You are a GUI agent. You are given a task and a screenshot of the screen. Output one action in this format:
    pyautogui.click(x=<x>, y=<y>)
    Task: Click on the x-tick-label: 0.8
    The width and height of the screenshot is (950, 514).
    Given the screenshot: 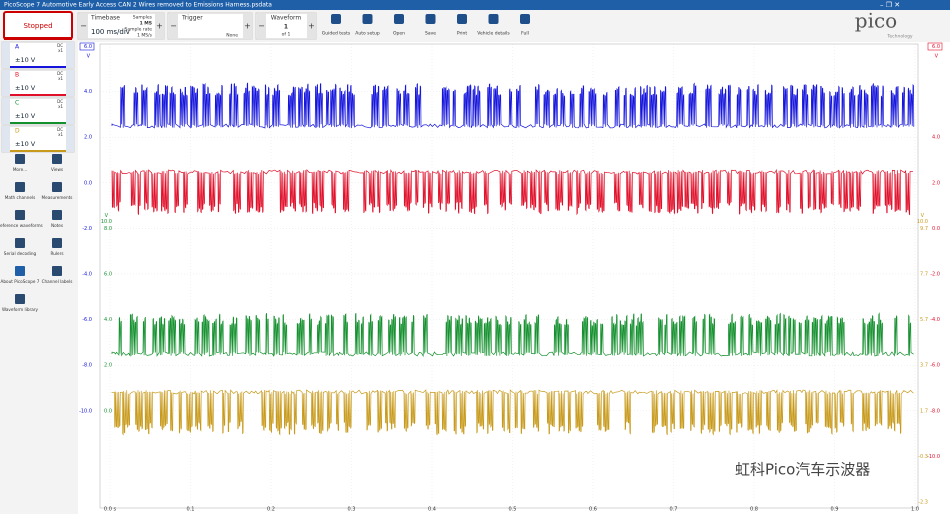 What is the action you would take?
    pyautogui.click(x=754, y=510)
    